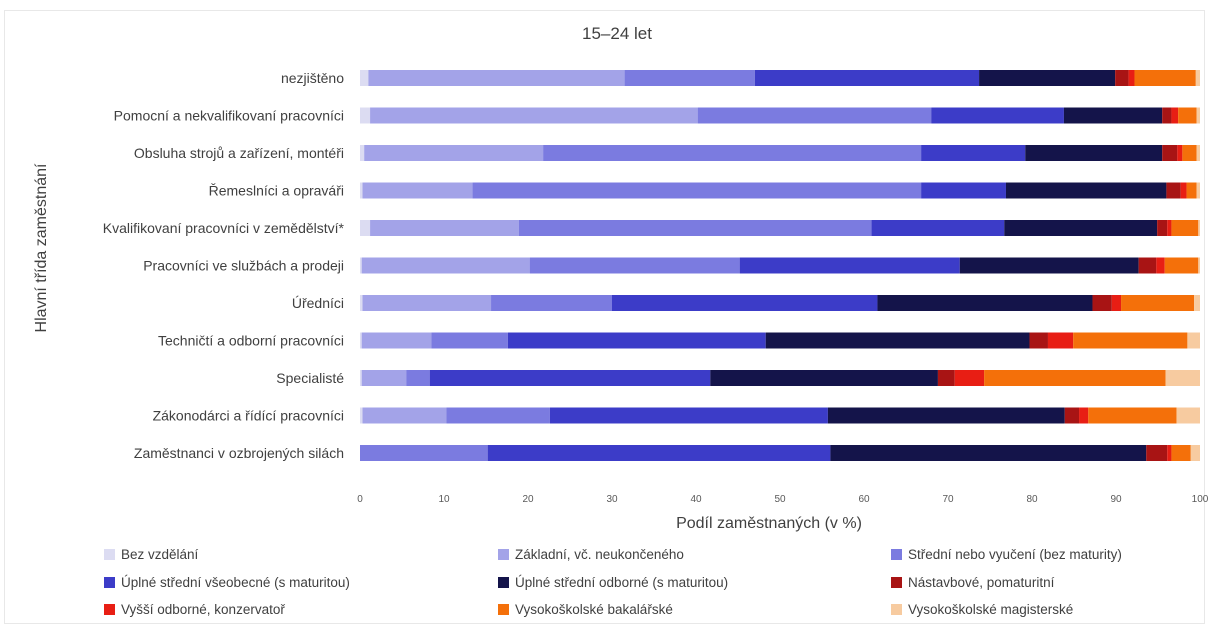 The image size is (1209, 628). I want to click on category-label: Pracovníci ve službách a prodeji, so click(243, 266).